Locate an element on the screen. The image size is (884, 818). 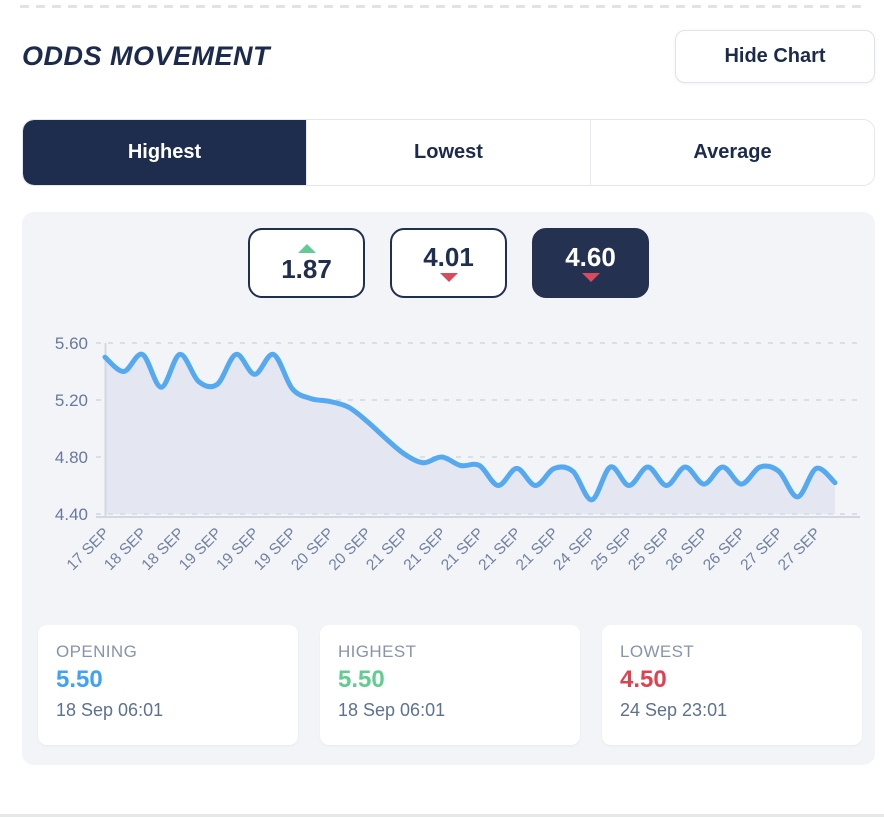
y-tick-label: 5.60 is located at coordinates (71, 343).